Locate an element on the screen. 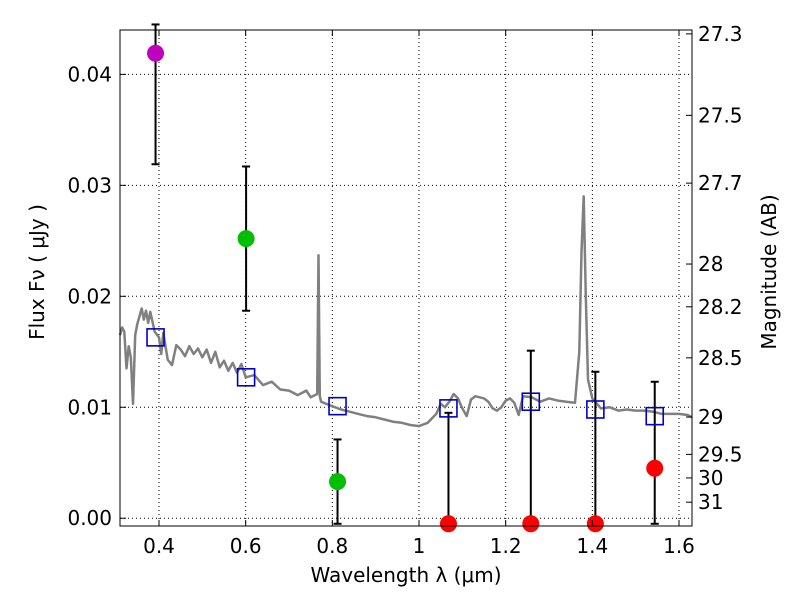  x-tick-label: 1.6 is located at coordinates (679, 546).